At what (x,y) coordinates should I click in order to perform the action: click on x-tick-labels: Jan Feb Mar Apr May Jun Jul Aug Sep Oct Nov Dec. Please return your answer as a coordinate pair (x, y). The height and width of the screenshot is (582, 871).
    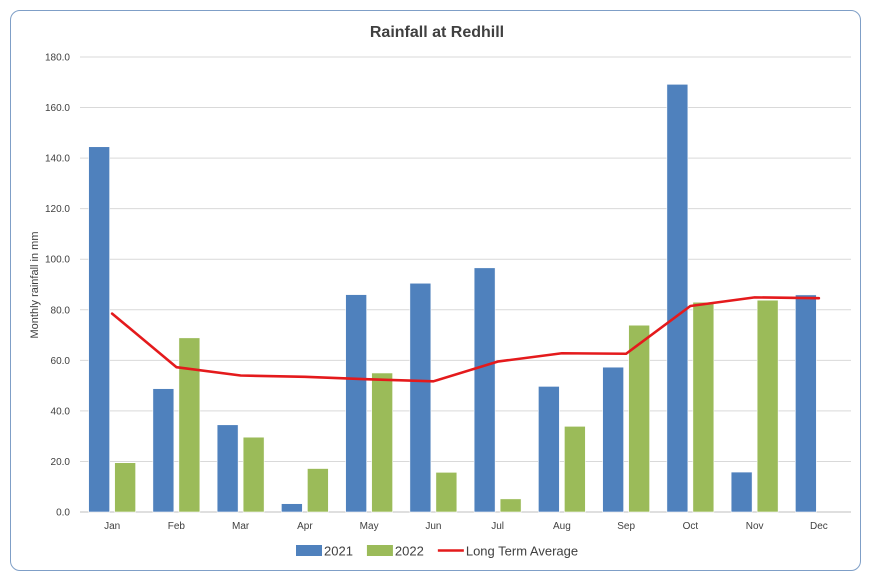
    Looking at the image, I should click on (466, 526).